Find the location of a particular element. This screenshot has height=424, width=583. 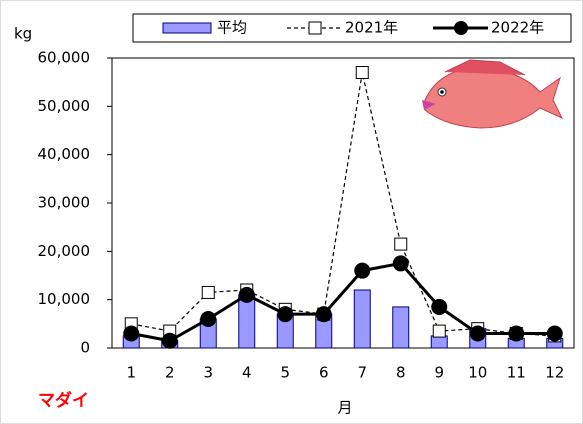

x-tick-label: 4 is located at coordinates (247, 373).